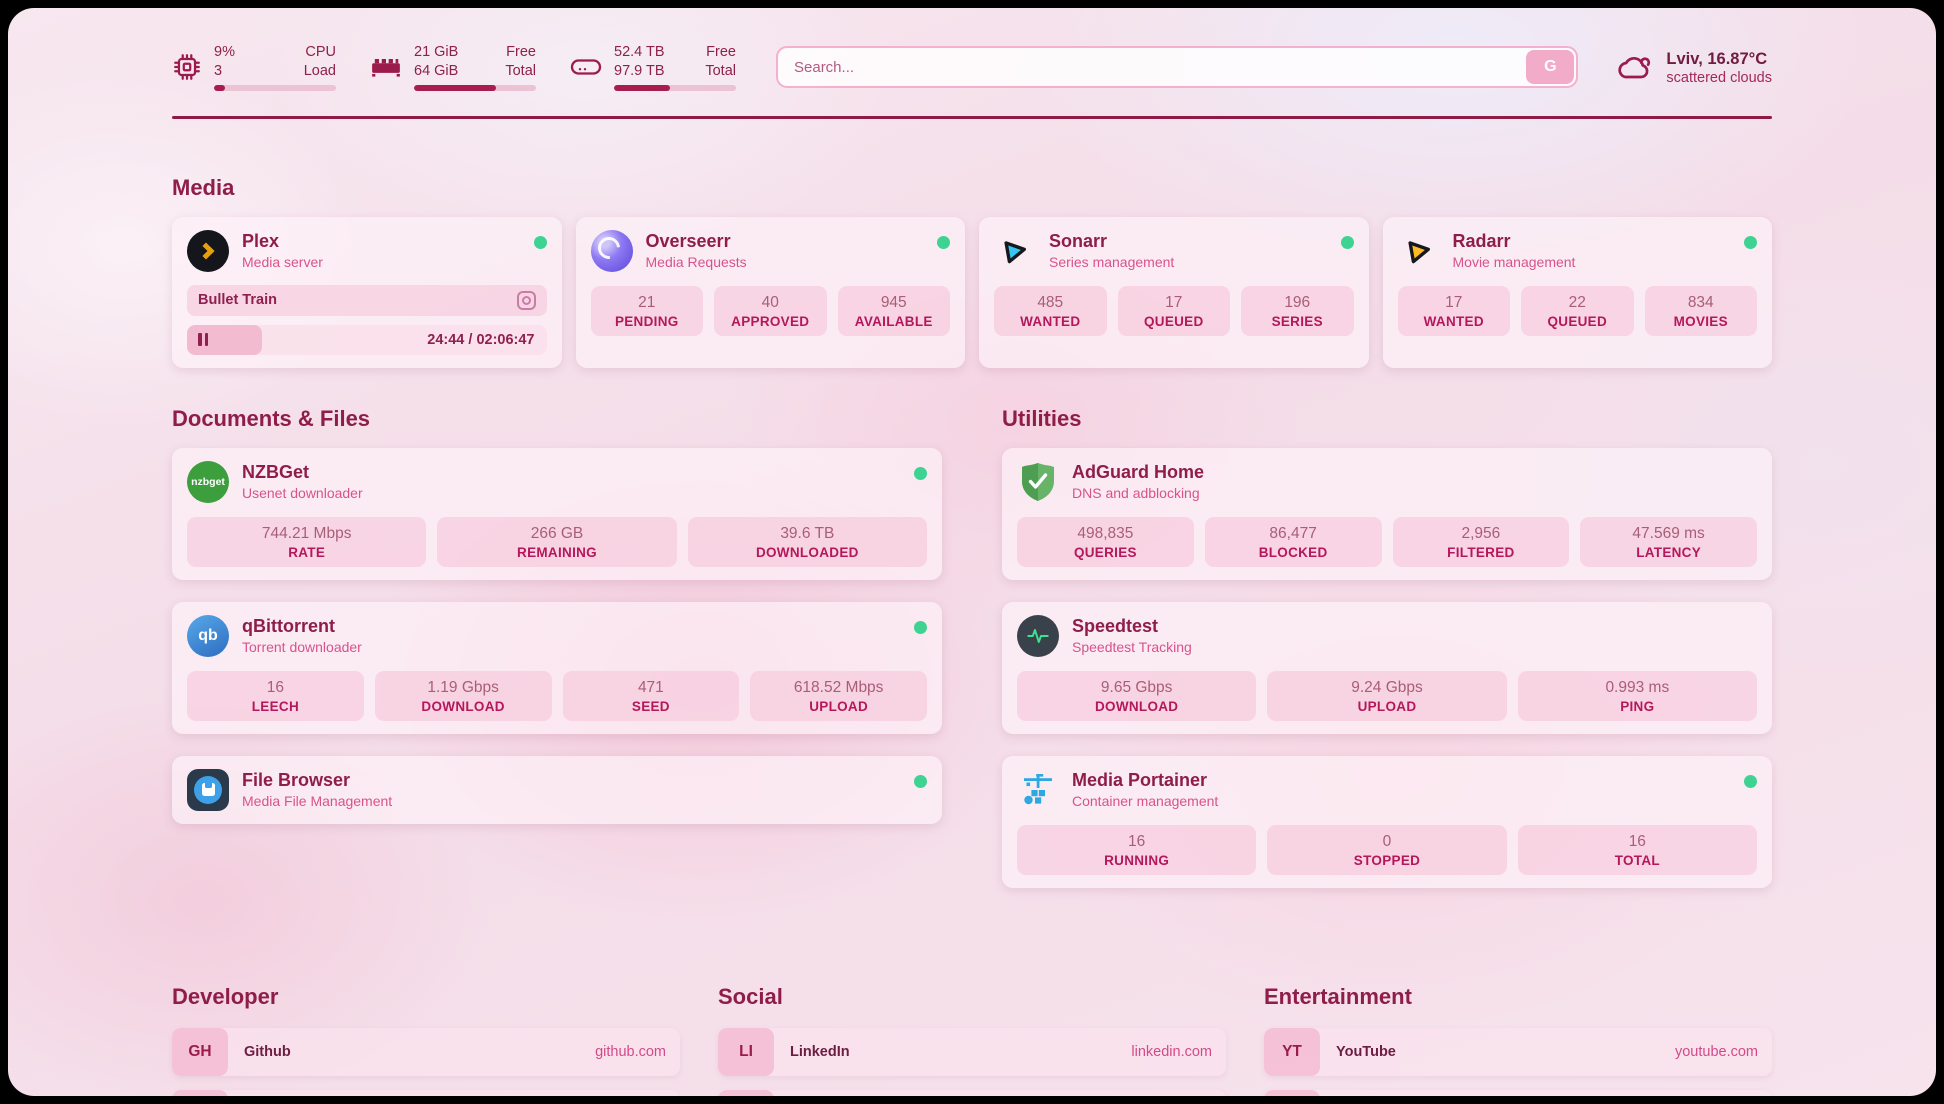  Describe the element at coordinates (1338, 996) in the screenshot. I see `section-title-entertainment: Entertainment` at that location.